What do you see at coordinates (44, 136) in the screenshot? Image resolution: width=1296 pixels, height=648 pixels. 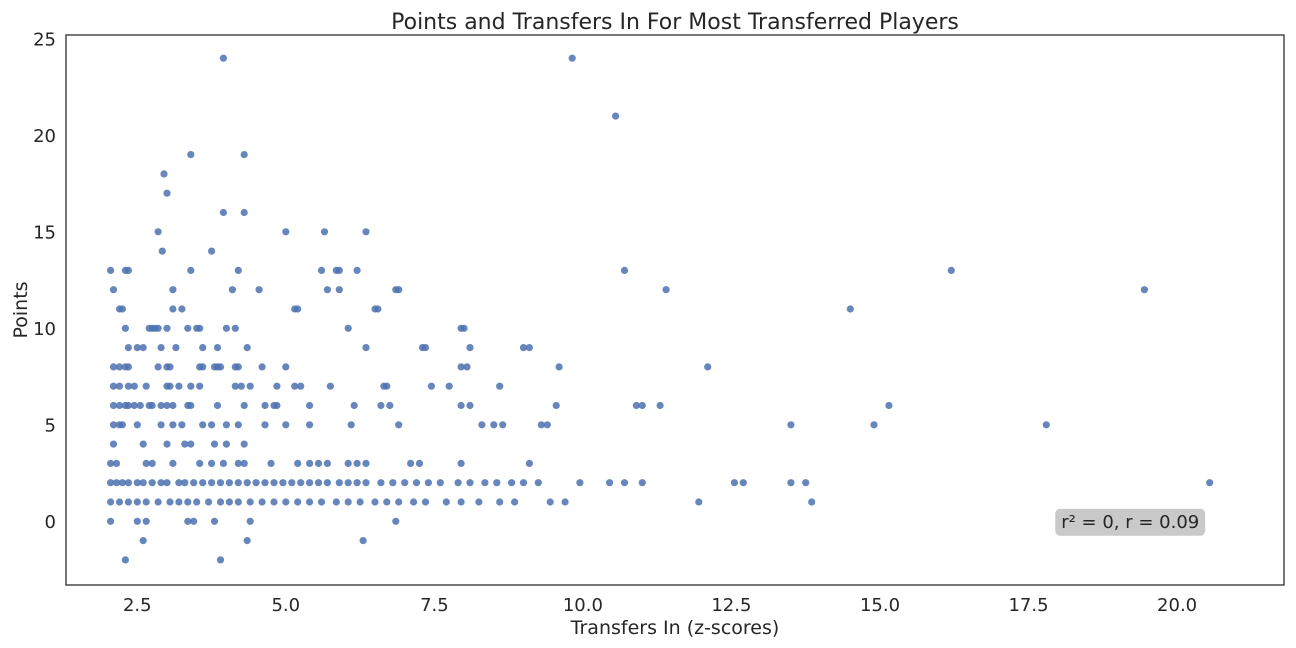 I see `y-tick-label: 20` at bounding box center [44, 136].